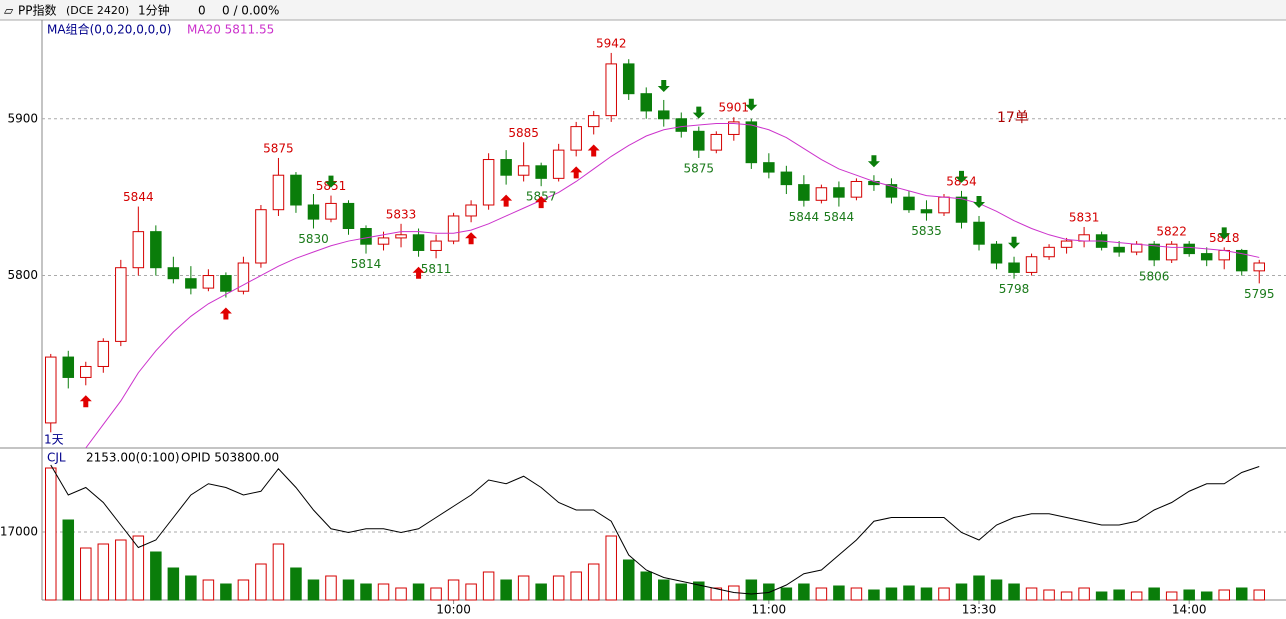 Image resolution: width=1286 pixels, height=619 pixels. Describe the element at coordinates (138, 197) in the screenshot. I see `high-label: 5844` at that location.